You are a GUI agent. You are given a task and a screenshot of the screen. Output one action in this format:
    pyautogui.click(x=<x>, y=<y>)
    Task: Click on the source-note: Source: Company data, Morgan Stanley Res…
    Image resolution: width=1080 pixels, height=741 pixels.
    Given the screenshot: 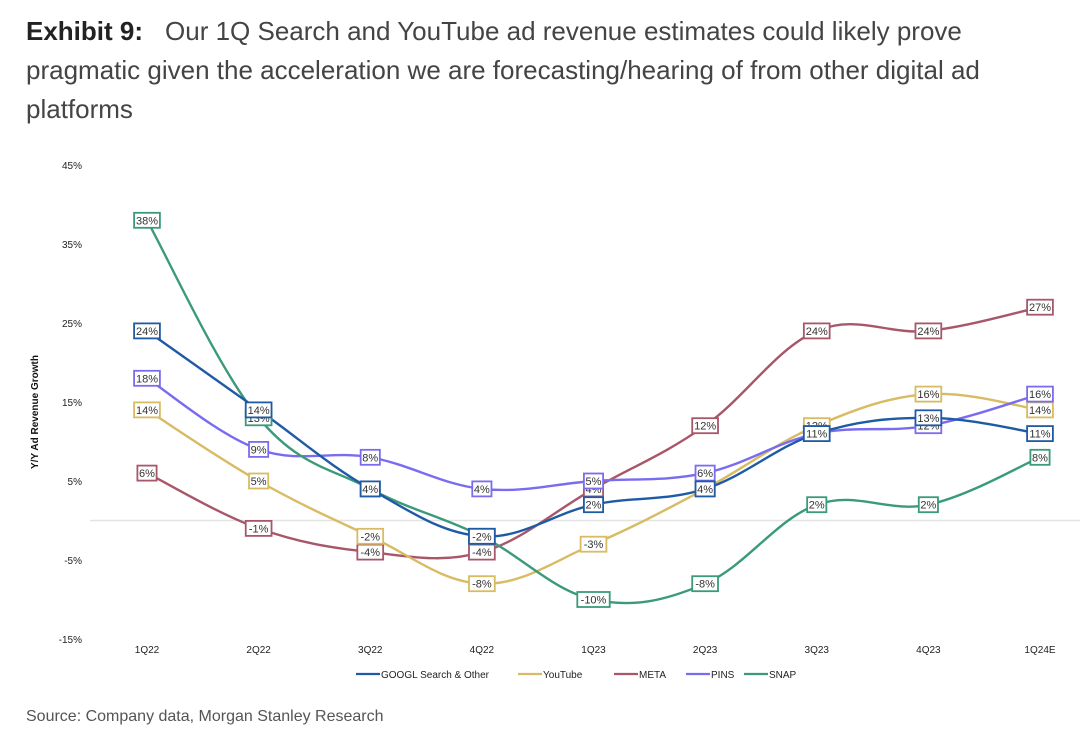 What is the action you would take?
    pyautogui.click(x=205, y=716)
    